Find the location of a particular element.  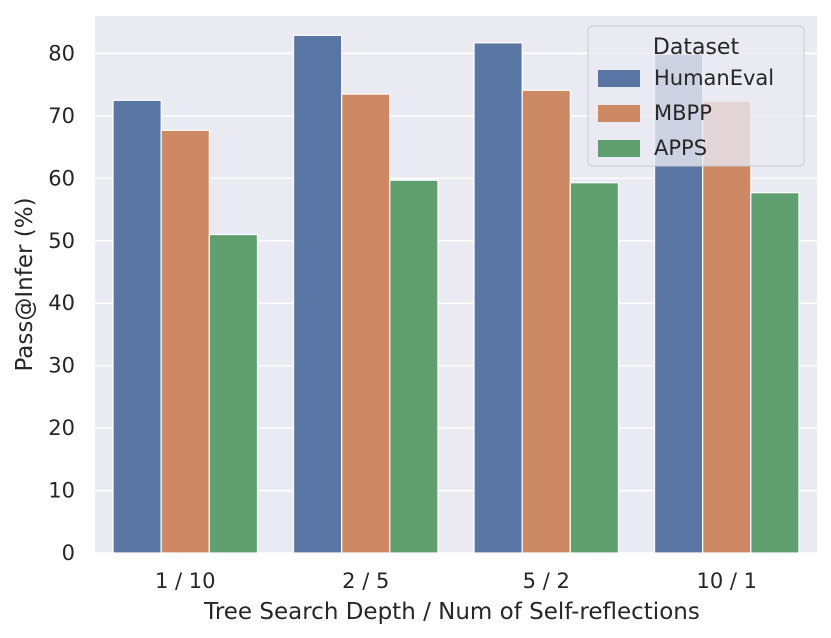

legend-swatch-apps is located at coordinates (619, 148).